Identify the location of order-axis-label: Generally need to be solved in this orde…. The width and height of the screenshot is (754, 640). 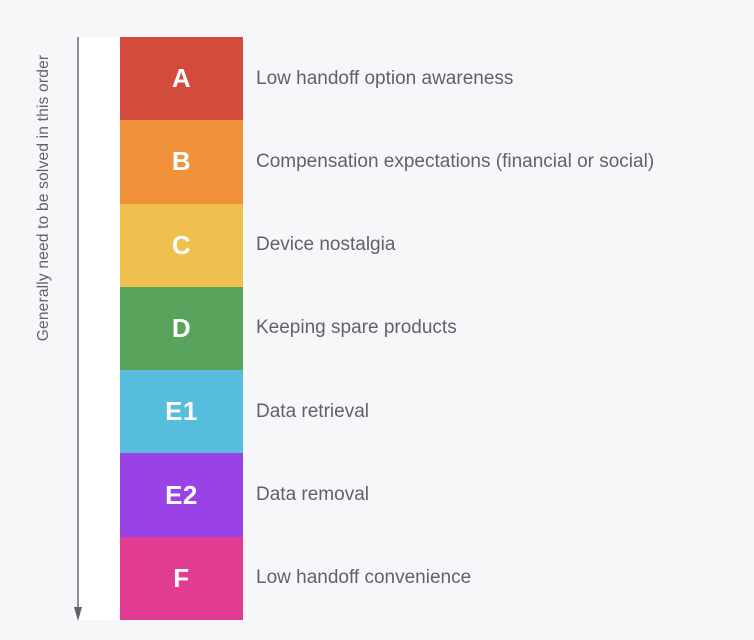
(43, 198).